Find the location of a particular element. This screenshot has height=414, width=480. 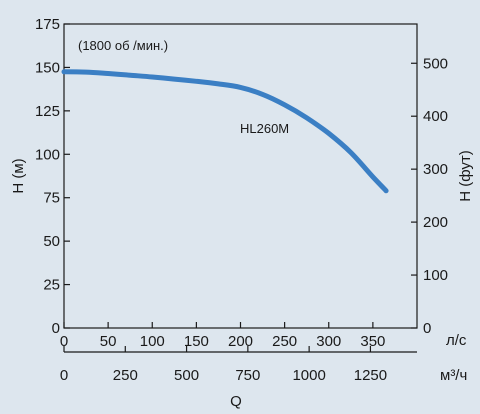

y-left-tick-label: 100 is located at coordinates (47, 154).